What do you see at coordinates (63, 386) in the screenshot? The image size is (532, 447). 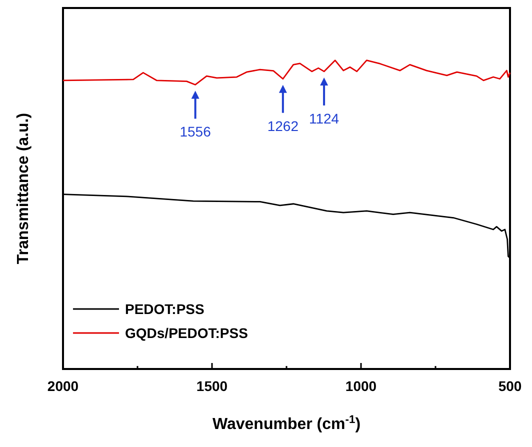 I see `x-tick-label: 2000` at bounding box center [63, 386].